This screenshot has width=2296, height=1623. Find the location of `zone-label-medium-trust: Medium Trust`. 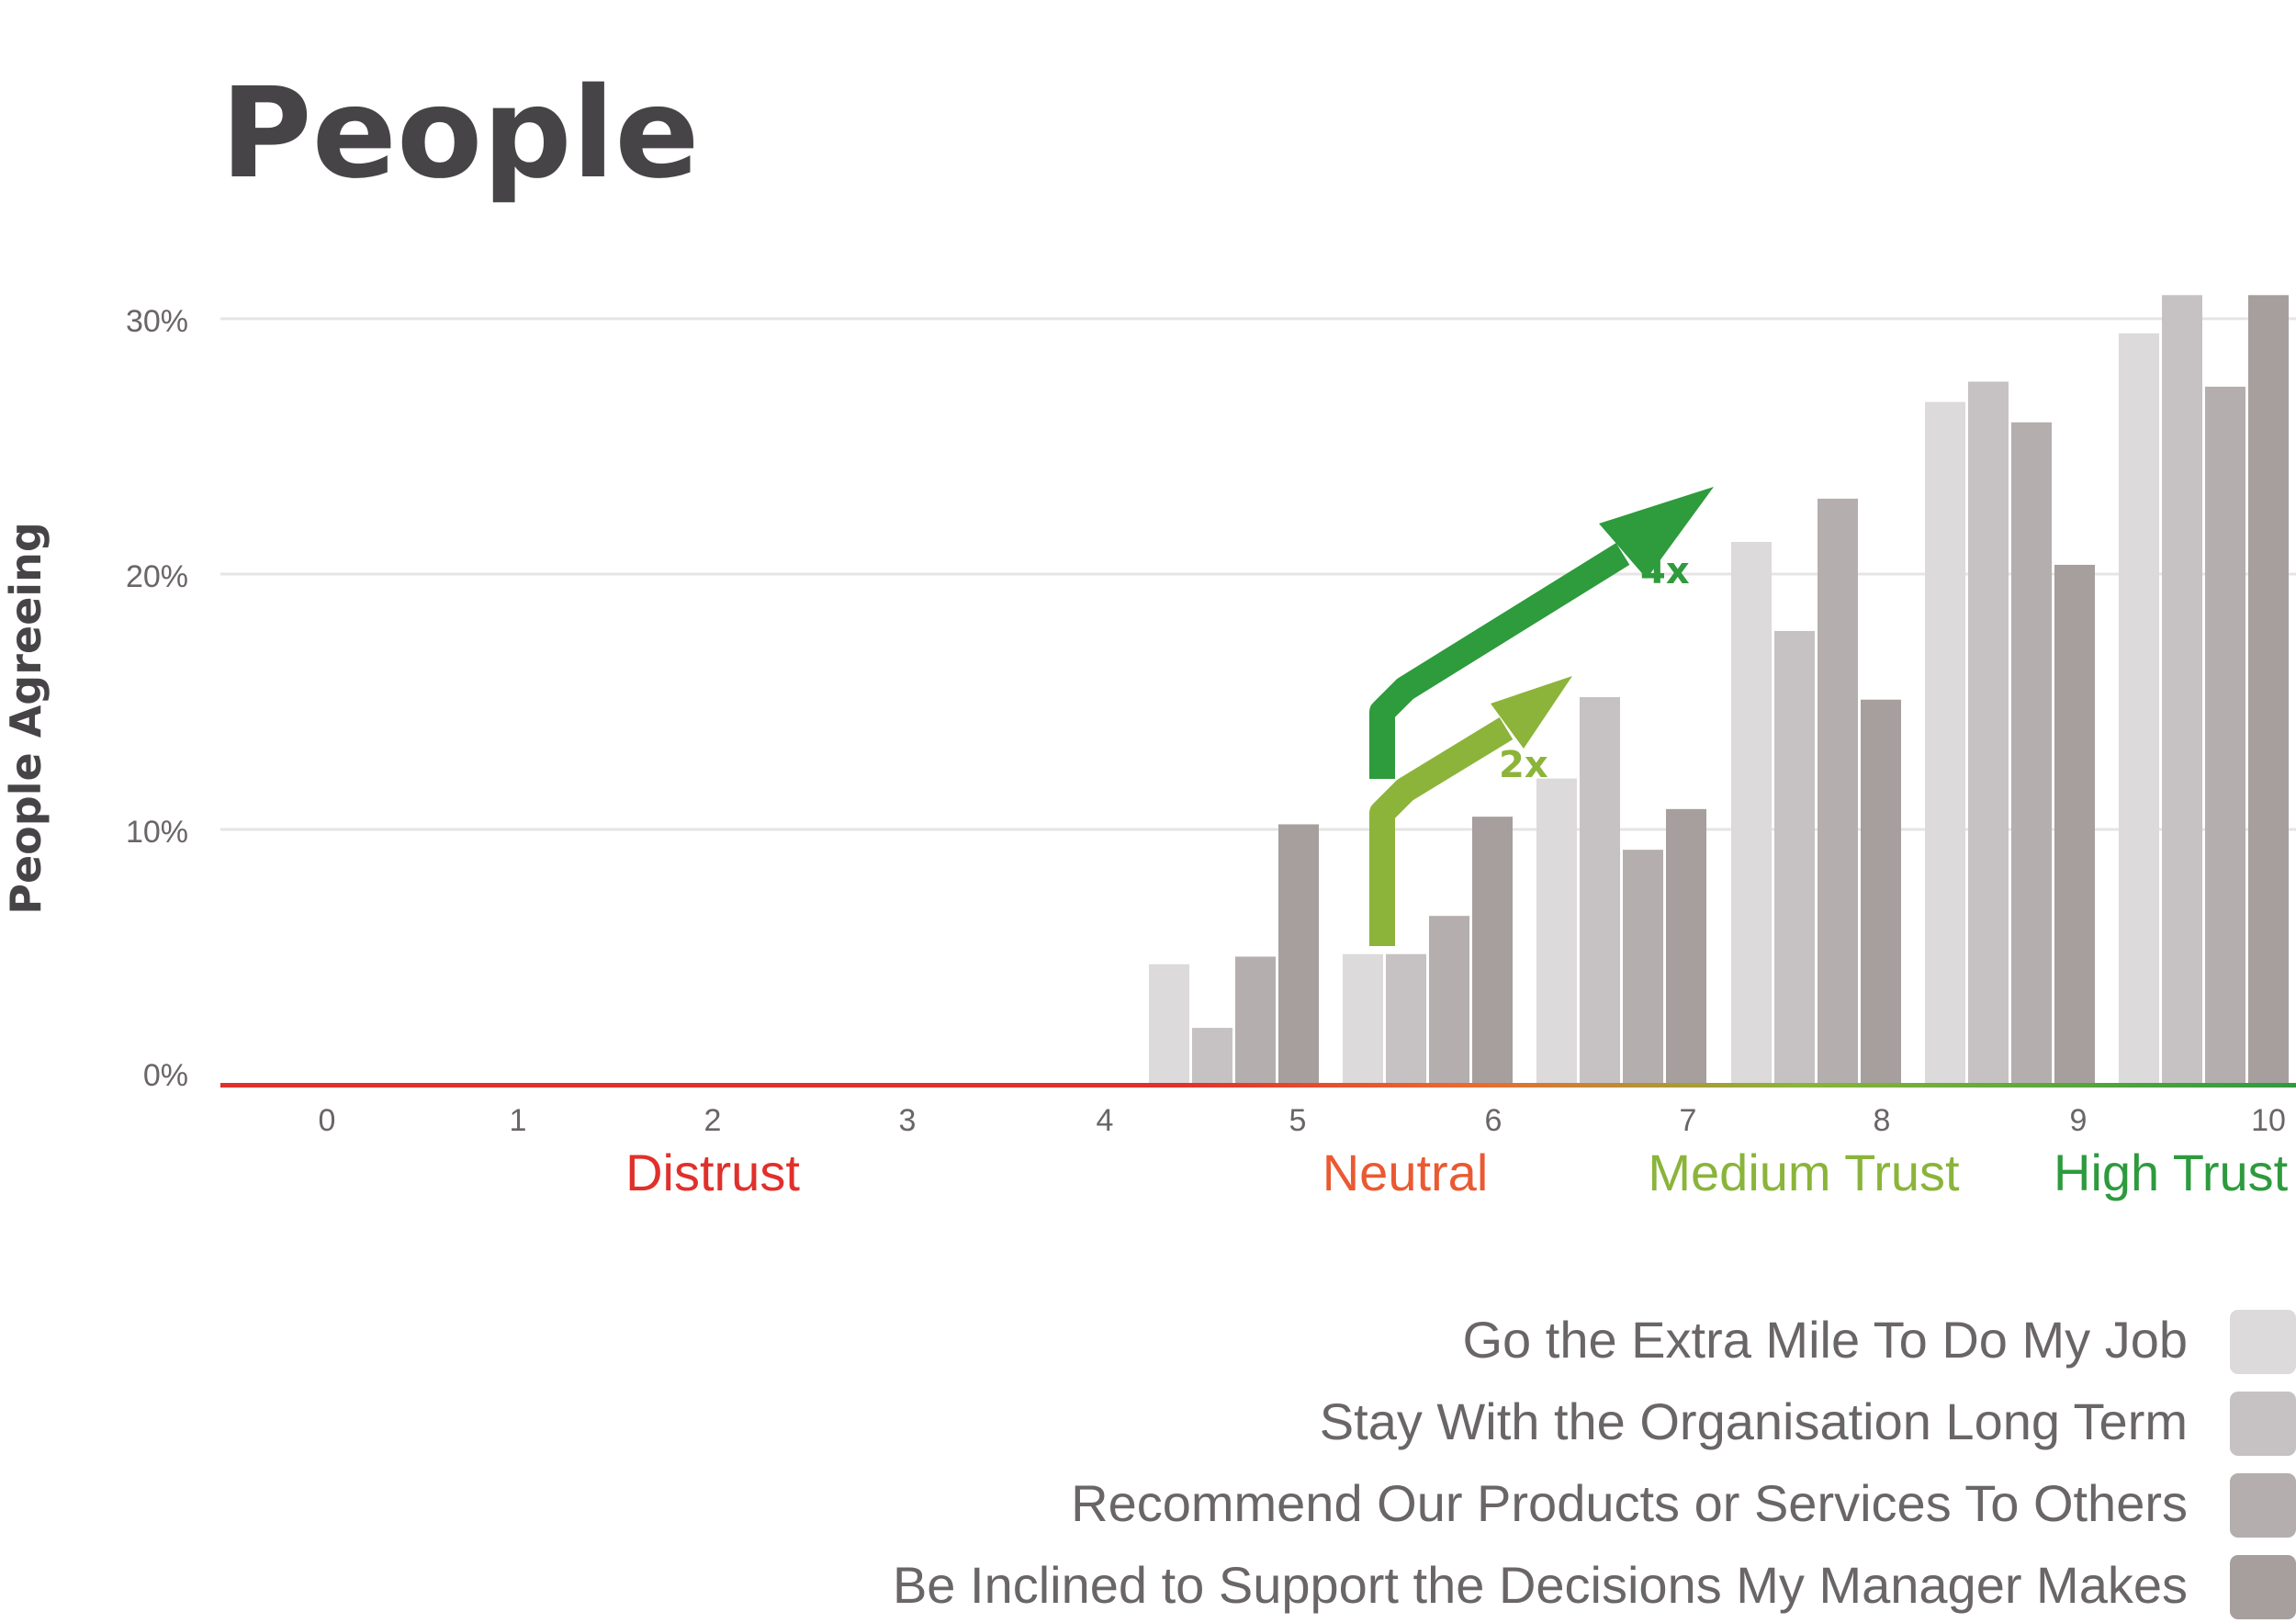

zone-label-medium-trust: Medium Trust is located at coordinates (1804, 1172).